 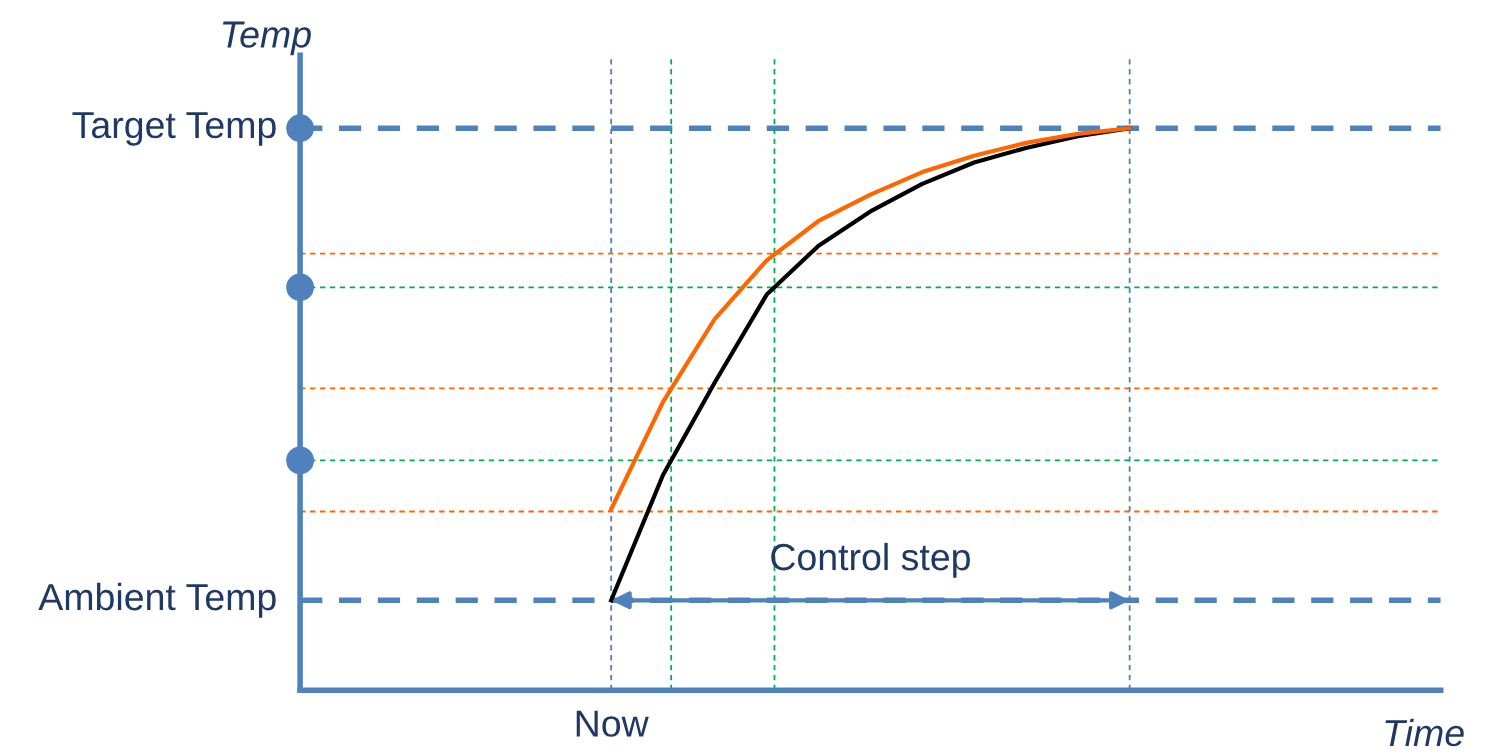 I want to click on annotation: Control step, so click(x=870, y=560).